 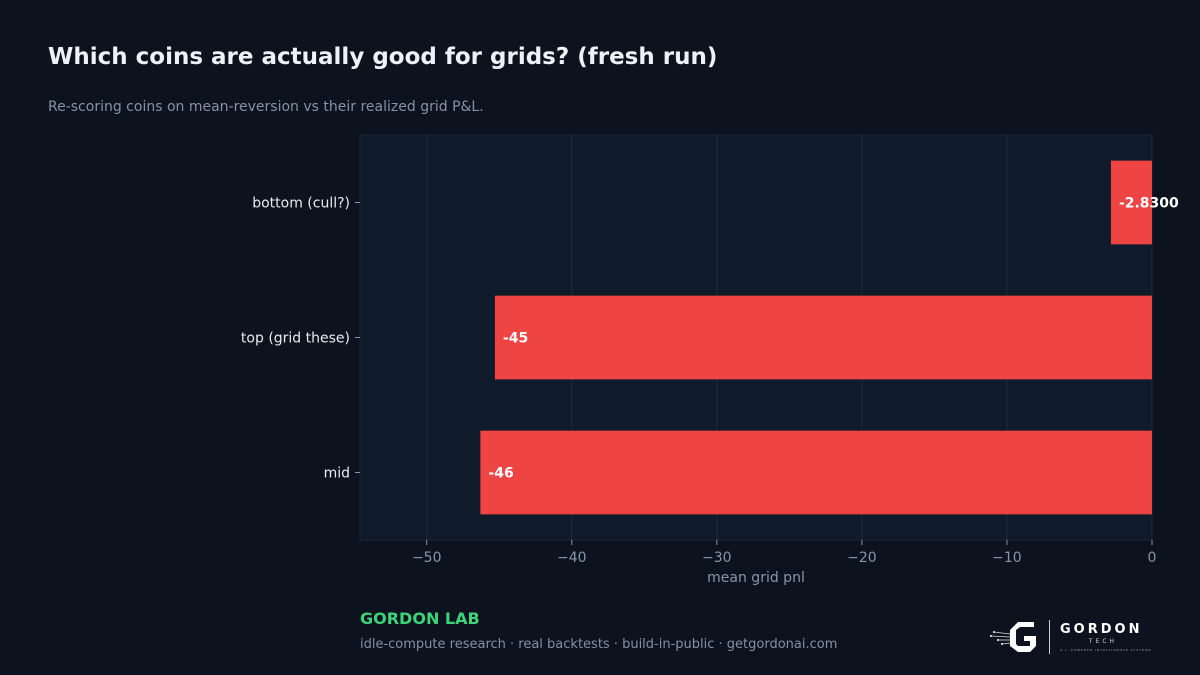 What do you see at coordinates (1049, 637) in the screenshot?
I see `logo-divider` at bounding box center [1049, 637].